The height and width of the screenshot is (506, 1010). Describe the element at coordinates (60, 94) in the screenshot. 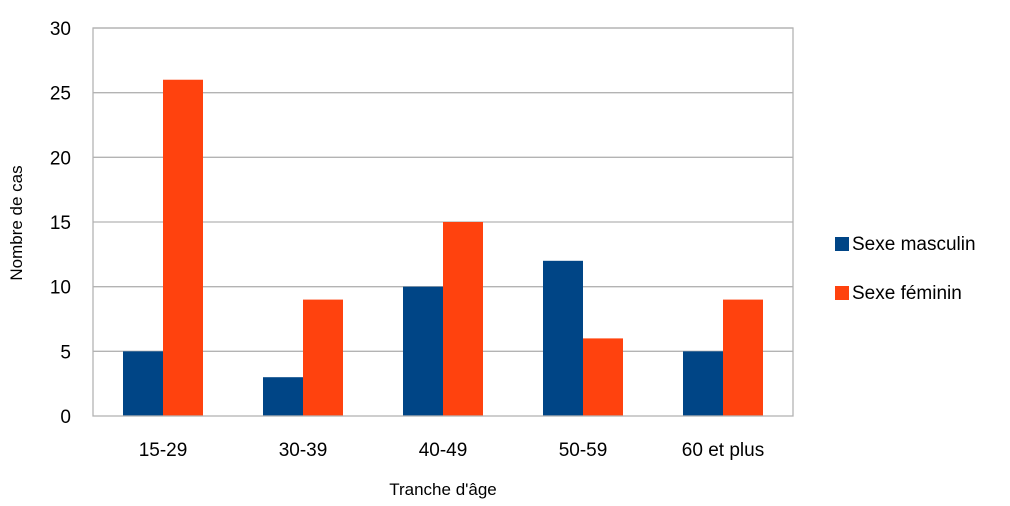

I see `y-tick-label: 25` at that location.